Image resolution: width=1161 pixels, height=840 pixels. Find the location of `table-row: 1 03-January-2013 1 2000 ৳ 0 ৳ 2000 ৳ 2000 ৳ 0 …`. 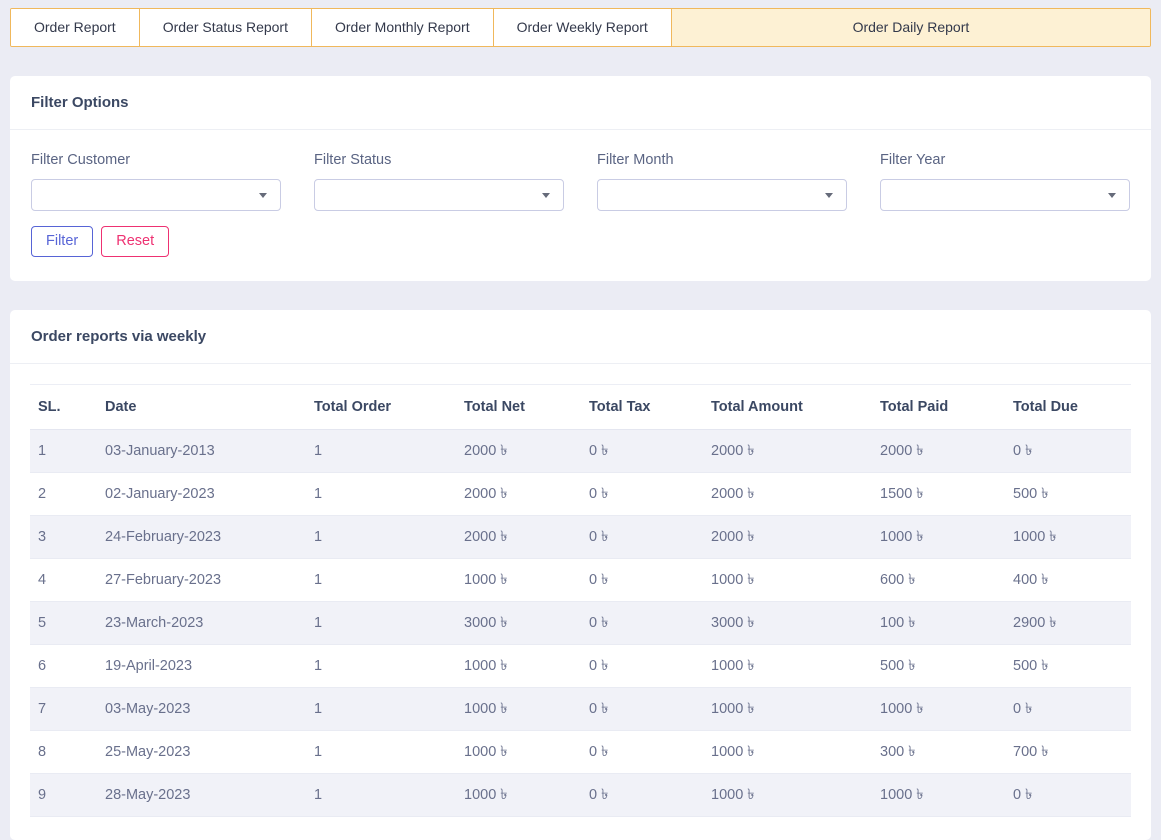

table-row: 1 03-January-2013 1 2000 ৳ 0 ৳ 2000 ৳ 2000 ৳ 0 … is located at coordinates (580, 451).